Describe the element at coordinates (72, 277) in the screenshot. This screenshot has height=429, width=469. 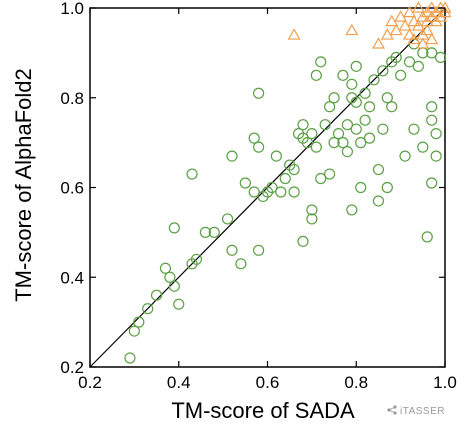
I see `y-tick-label: 0.4` at that location.